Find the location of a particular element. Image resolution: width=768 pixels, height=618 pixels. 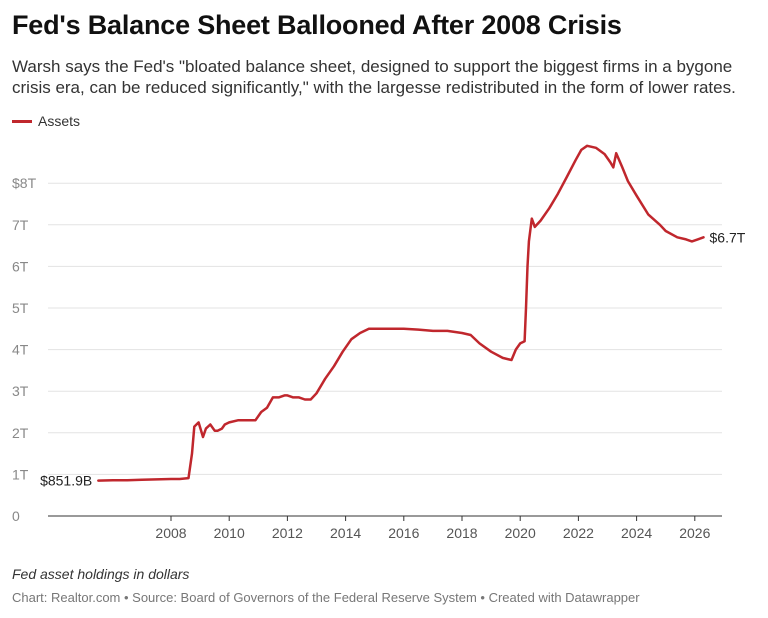

y-tick-label: 1T is located at coordinates (20, 474).